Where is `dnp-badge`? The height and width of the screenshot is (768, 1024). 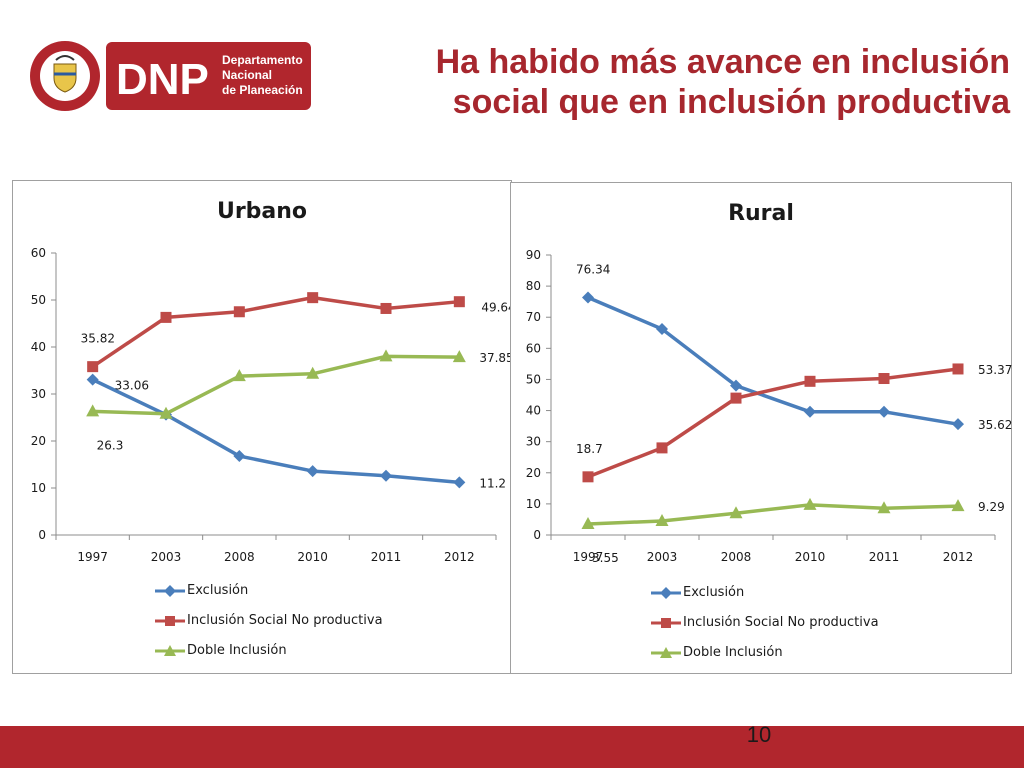
dnp-badge is located at coordinates (208, 76).